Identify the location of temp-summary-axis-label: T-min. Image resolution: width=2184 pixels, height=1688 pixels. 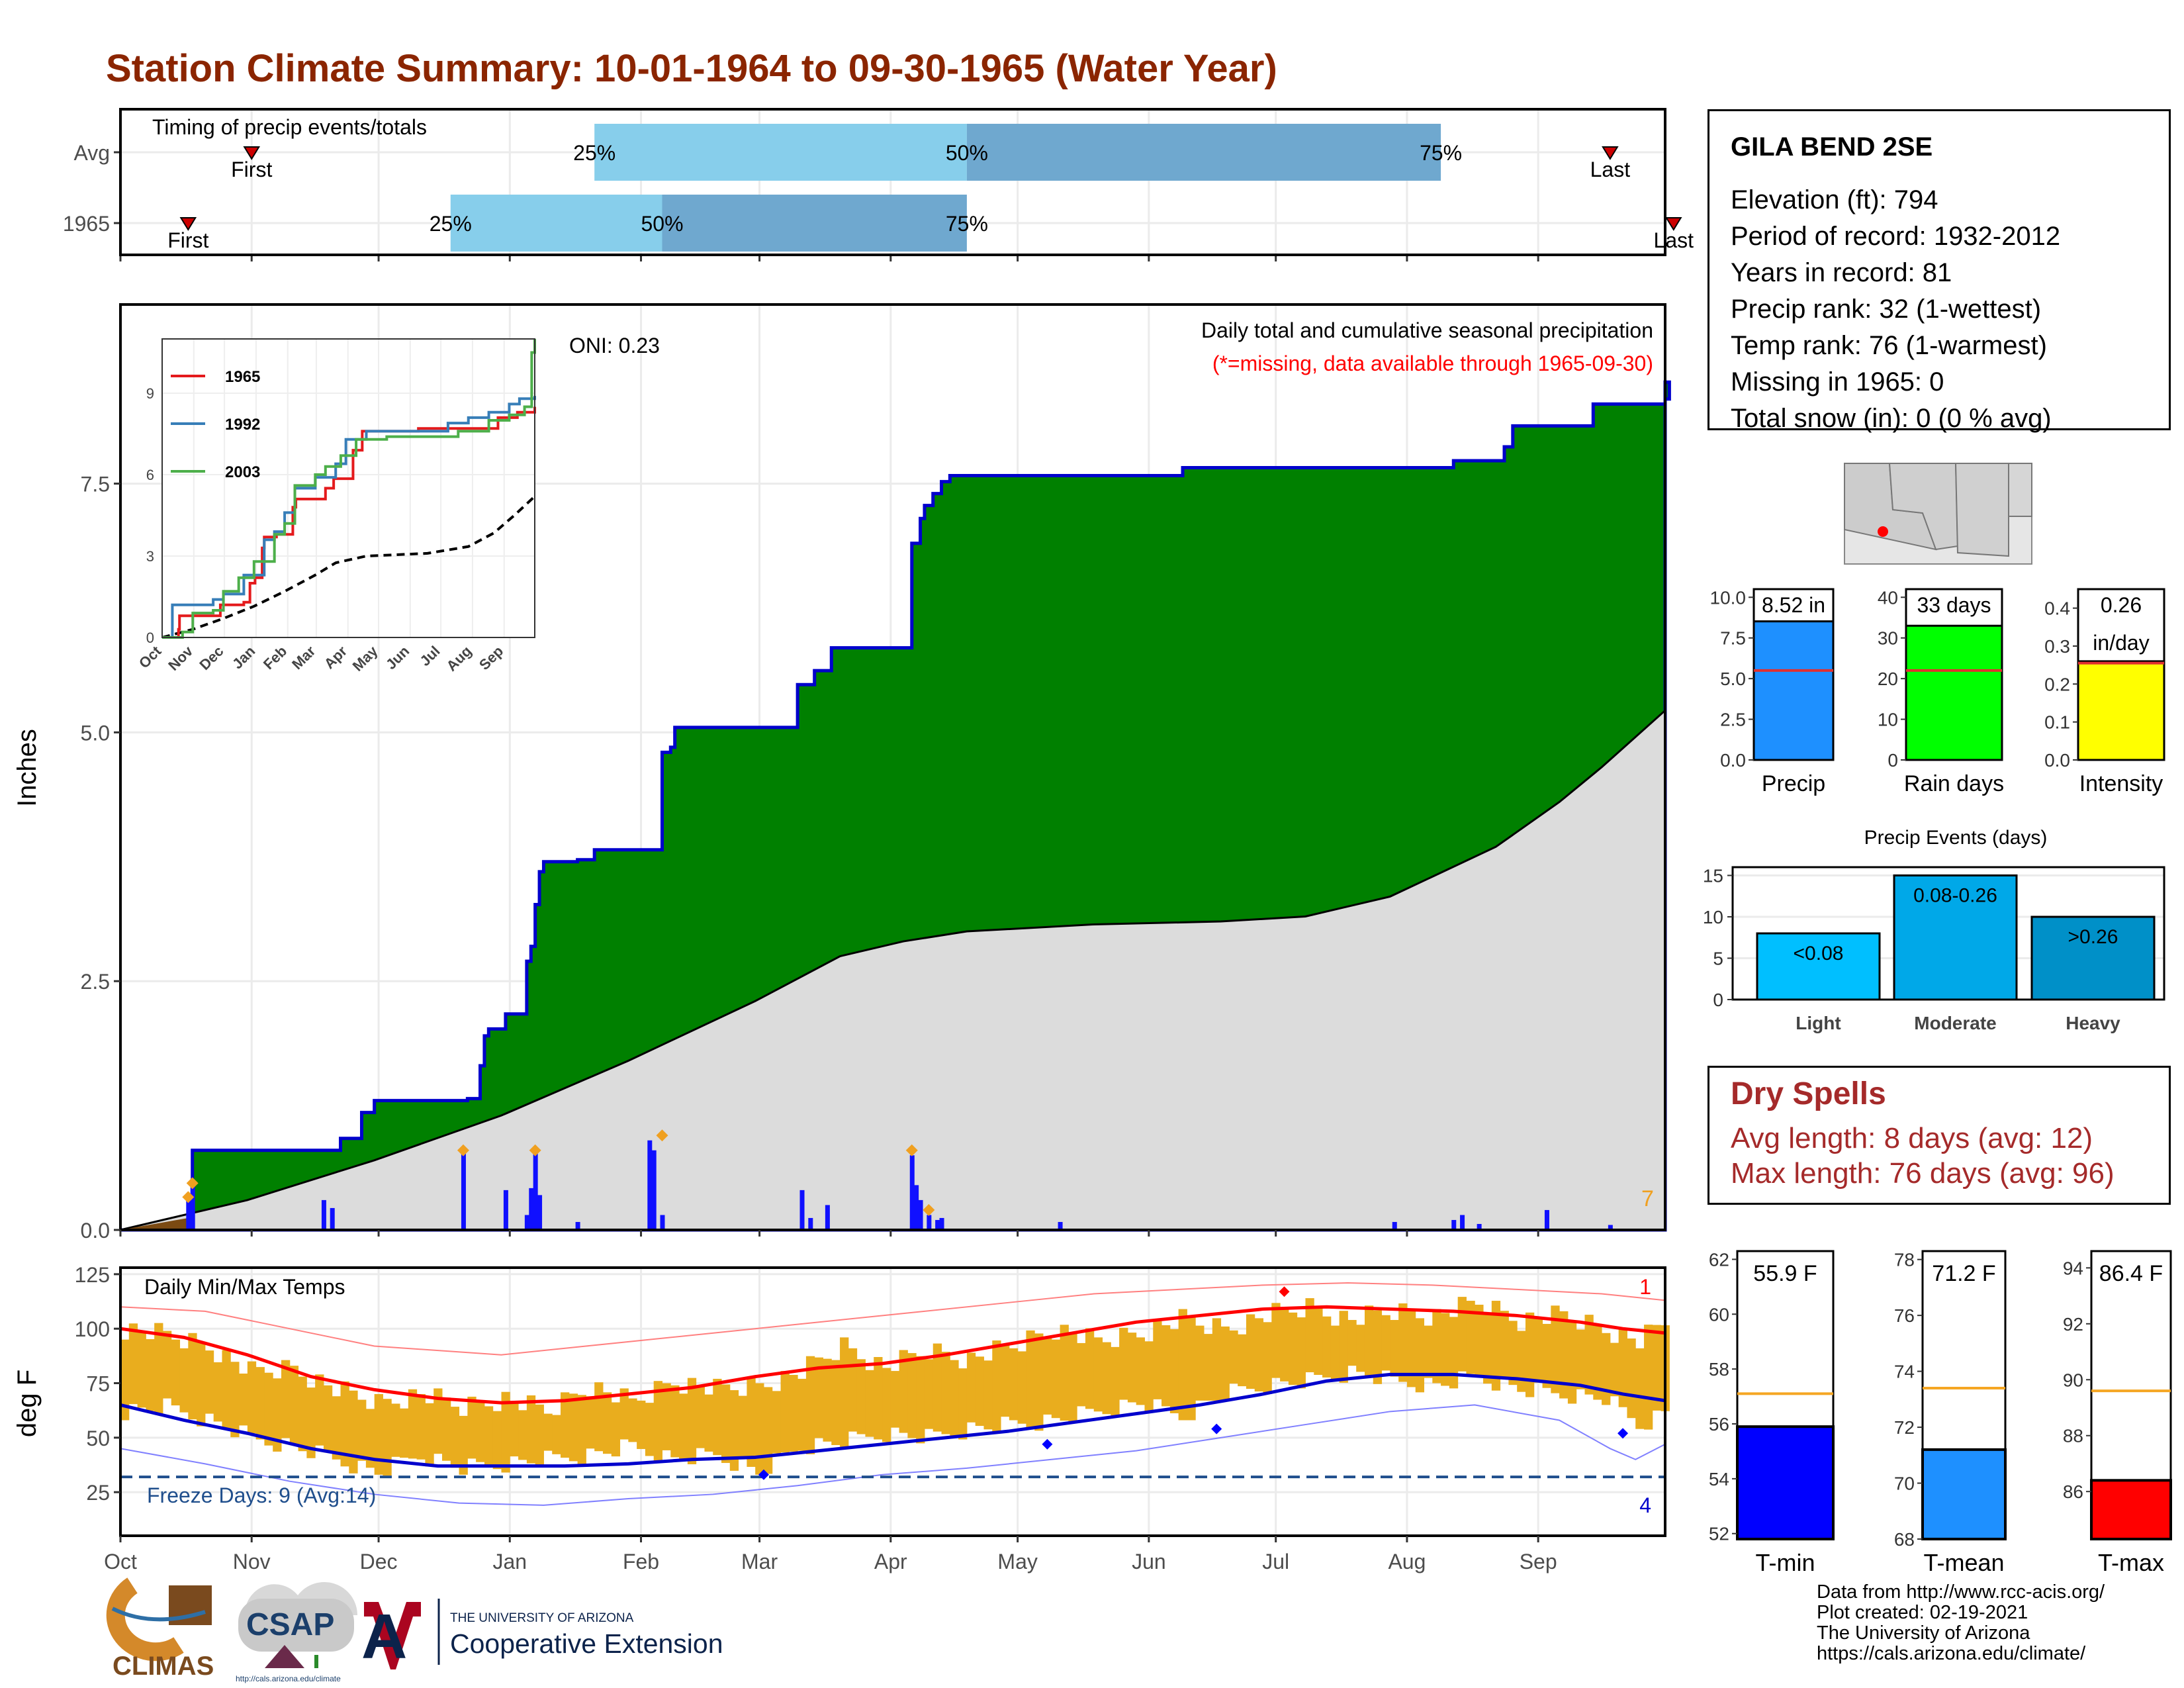
(1786, 1562).